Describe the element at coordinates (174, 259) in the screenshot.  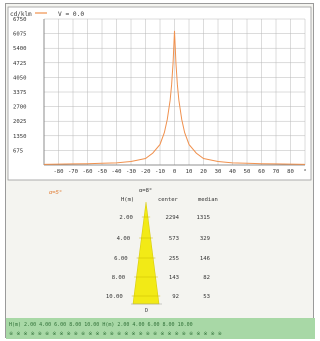
I see `row-center-value: 255` at that location.